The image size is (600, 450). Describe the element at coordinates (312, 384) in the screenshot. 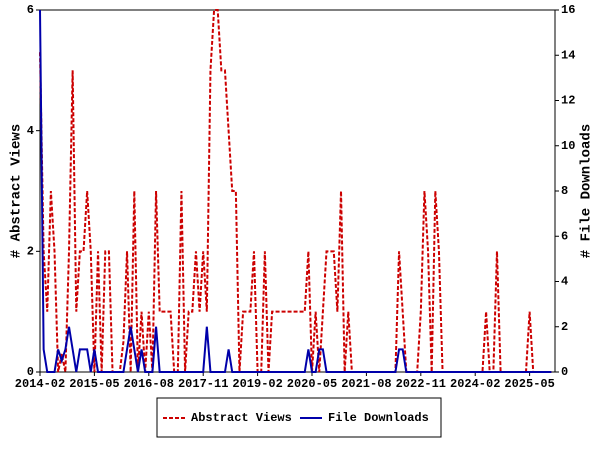

I see `x-tick-label: 2020-05` at that location.